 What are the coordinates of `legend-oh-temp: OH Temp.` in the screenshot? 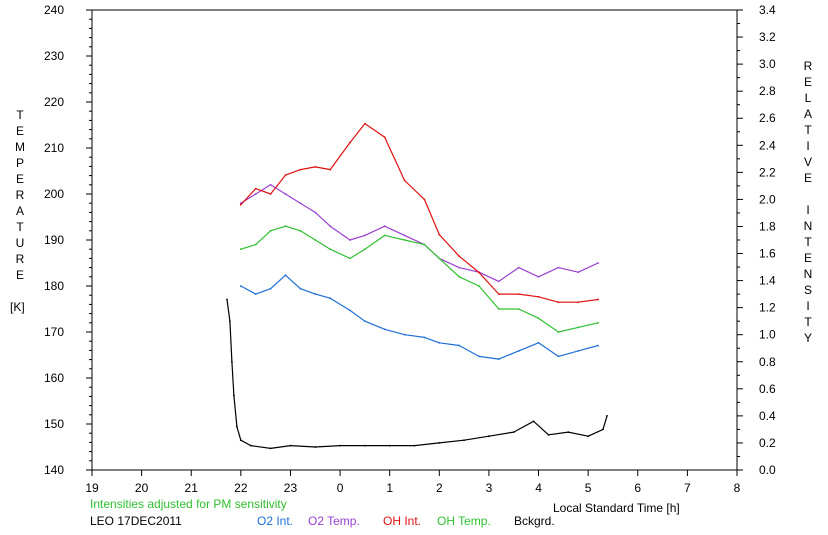 It's located at (464, 521).